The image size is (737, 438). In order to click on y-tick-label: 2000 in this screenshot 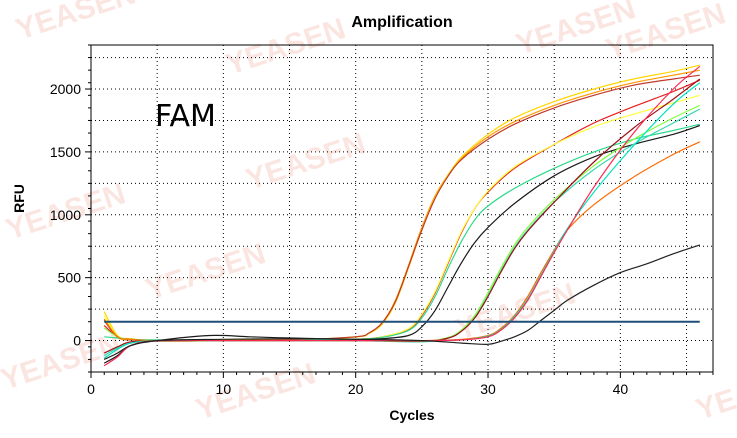, I will do `click(65, 89)`.